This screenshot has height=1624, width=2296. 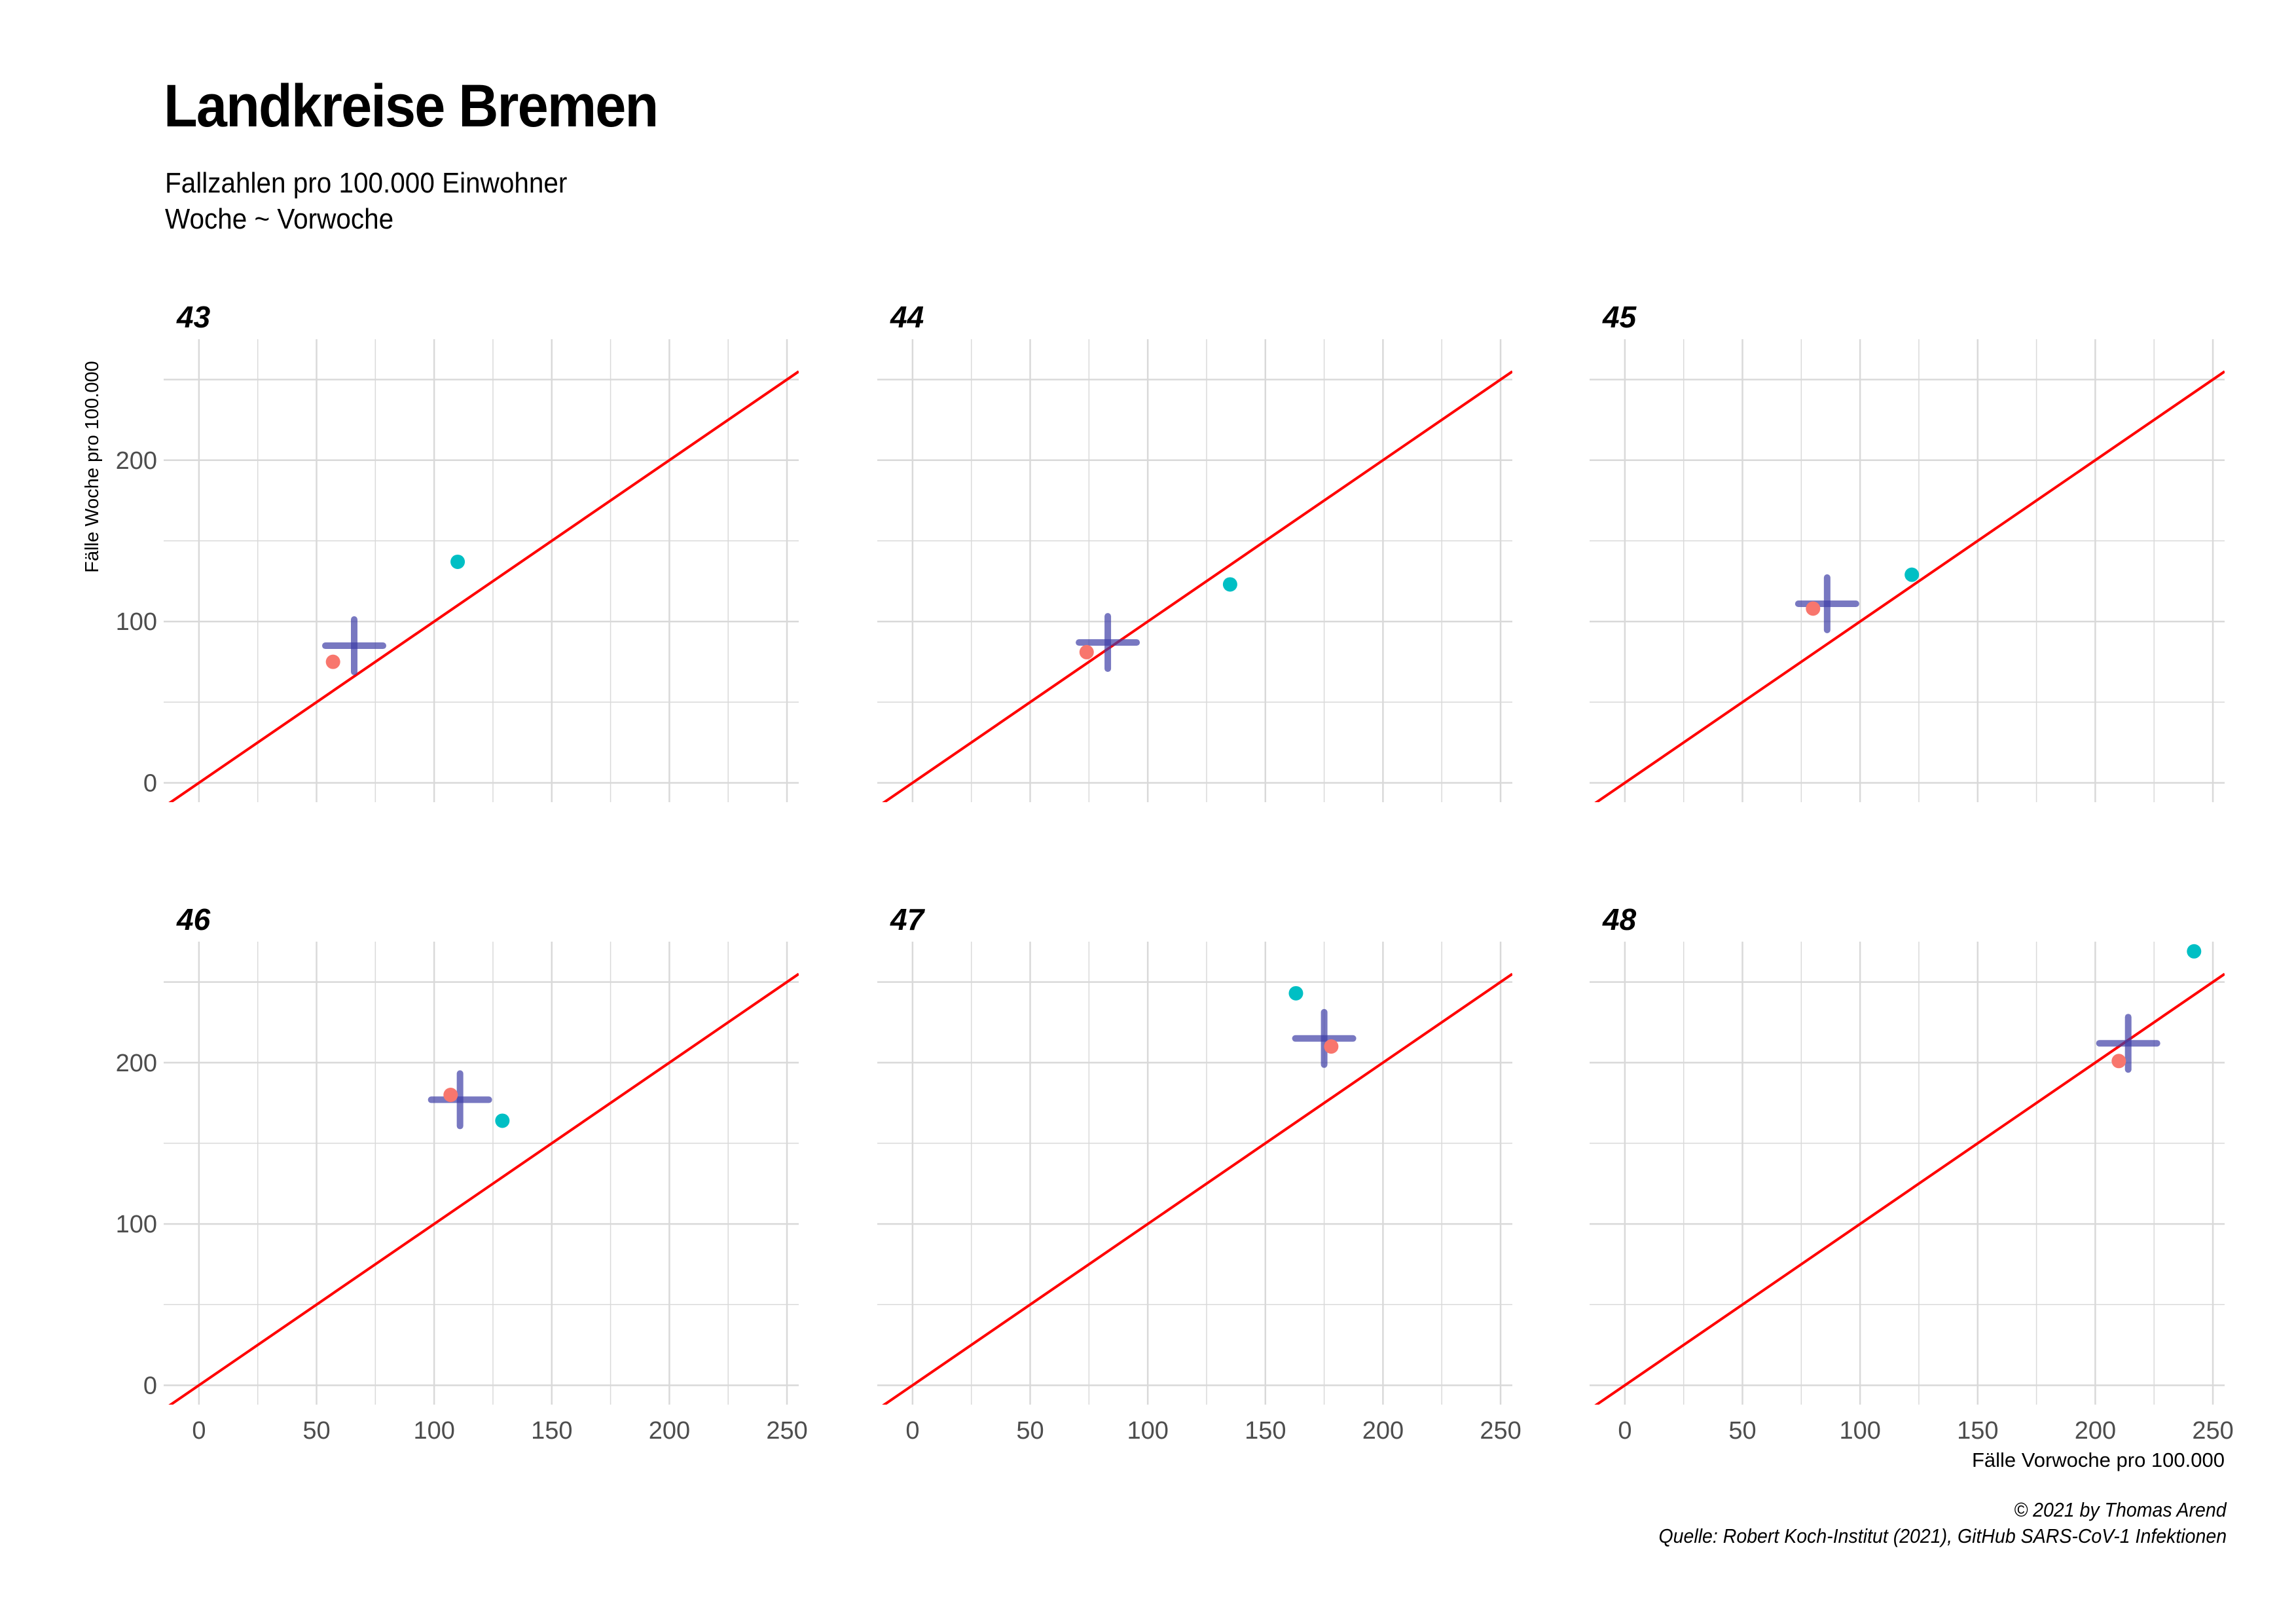 I want to click on panel-label: 45, so click(x=1619, y=317).